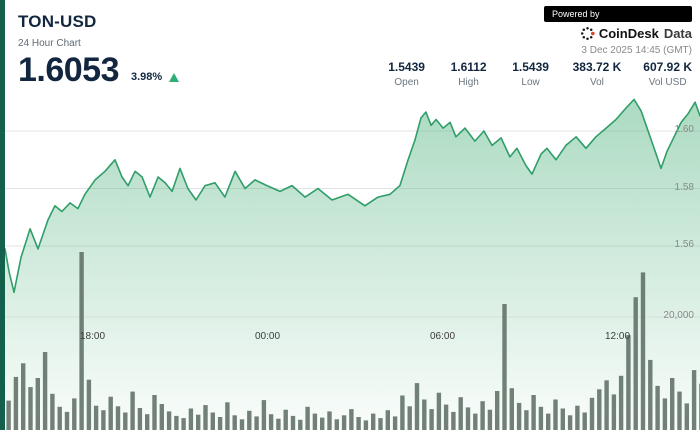 Image resolution: width=700 pixels, height=430 pixels. What do you see at coordinates (677, 33) in the screenshot?
I see `brand-suffix: Data` at bounding box center [677, 33].